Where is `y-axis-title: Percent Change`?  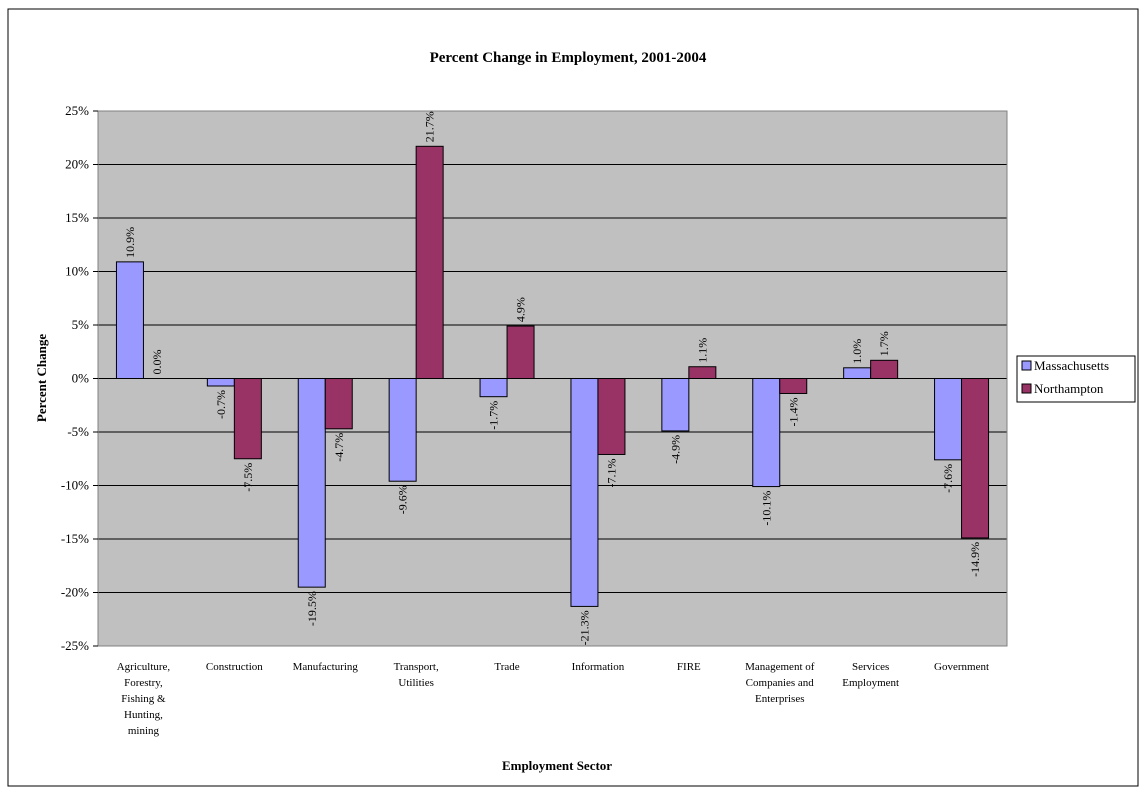 y-axis-title: Percent Change is located at coordinates (41, 378).